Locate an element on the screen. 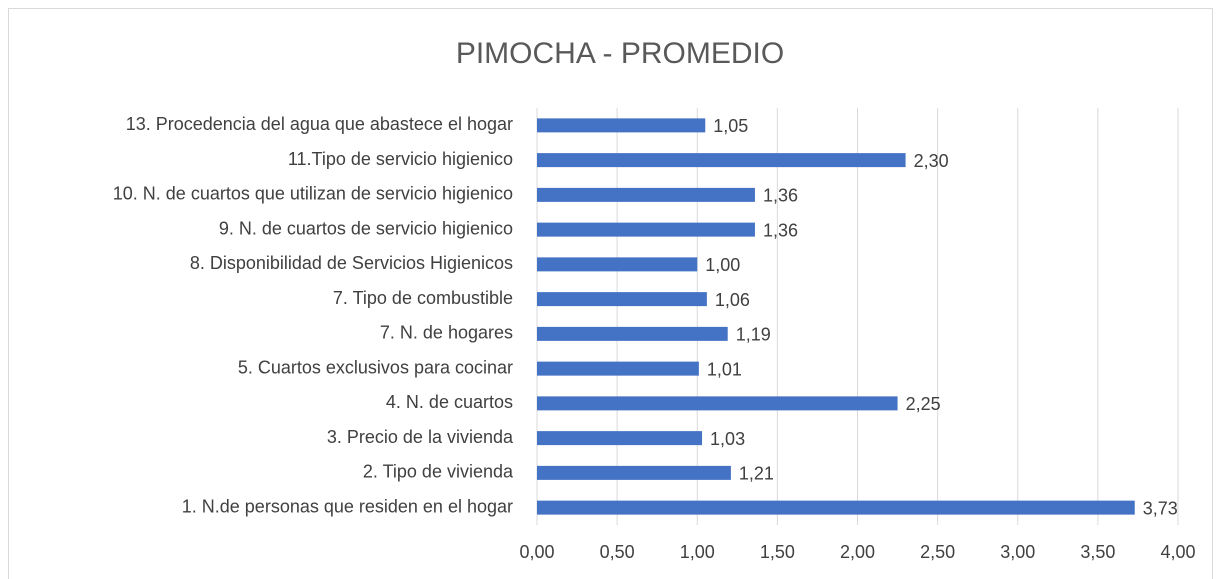 Image resolution: width=1220 pixels, height=579 pixels. data-label: 1,00 is located at coordinates (722, 265).